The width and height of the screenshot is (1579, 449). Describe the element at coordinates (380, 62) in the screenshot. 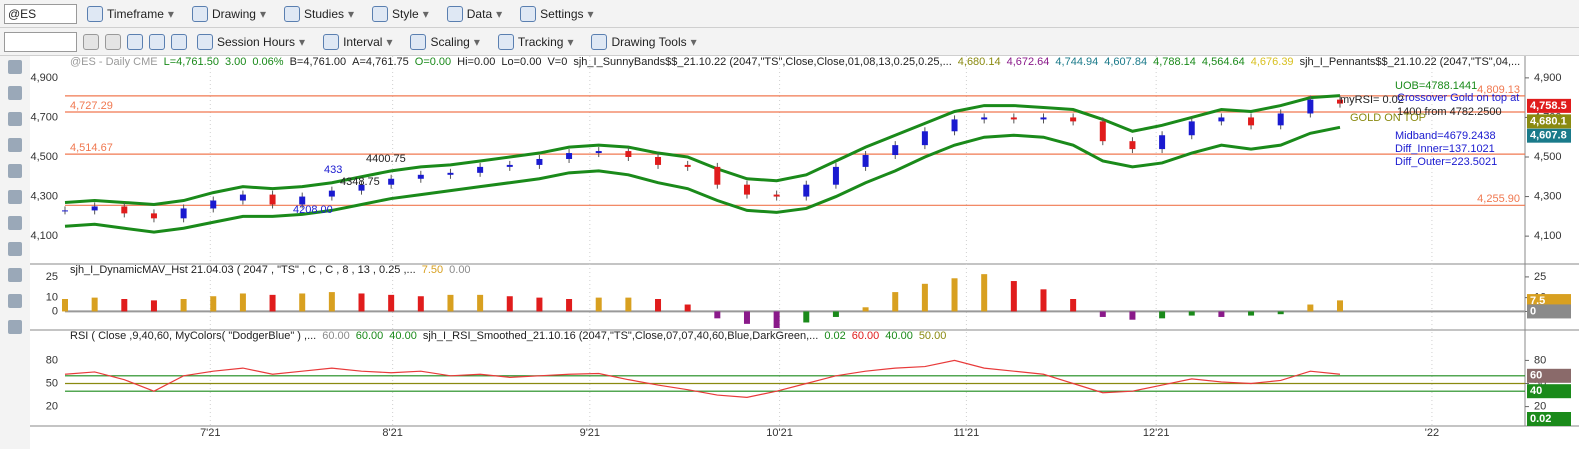

I see `legend-item: A=4,761.75` at that location.